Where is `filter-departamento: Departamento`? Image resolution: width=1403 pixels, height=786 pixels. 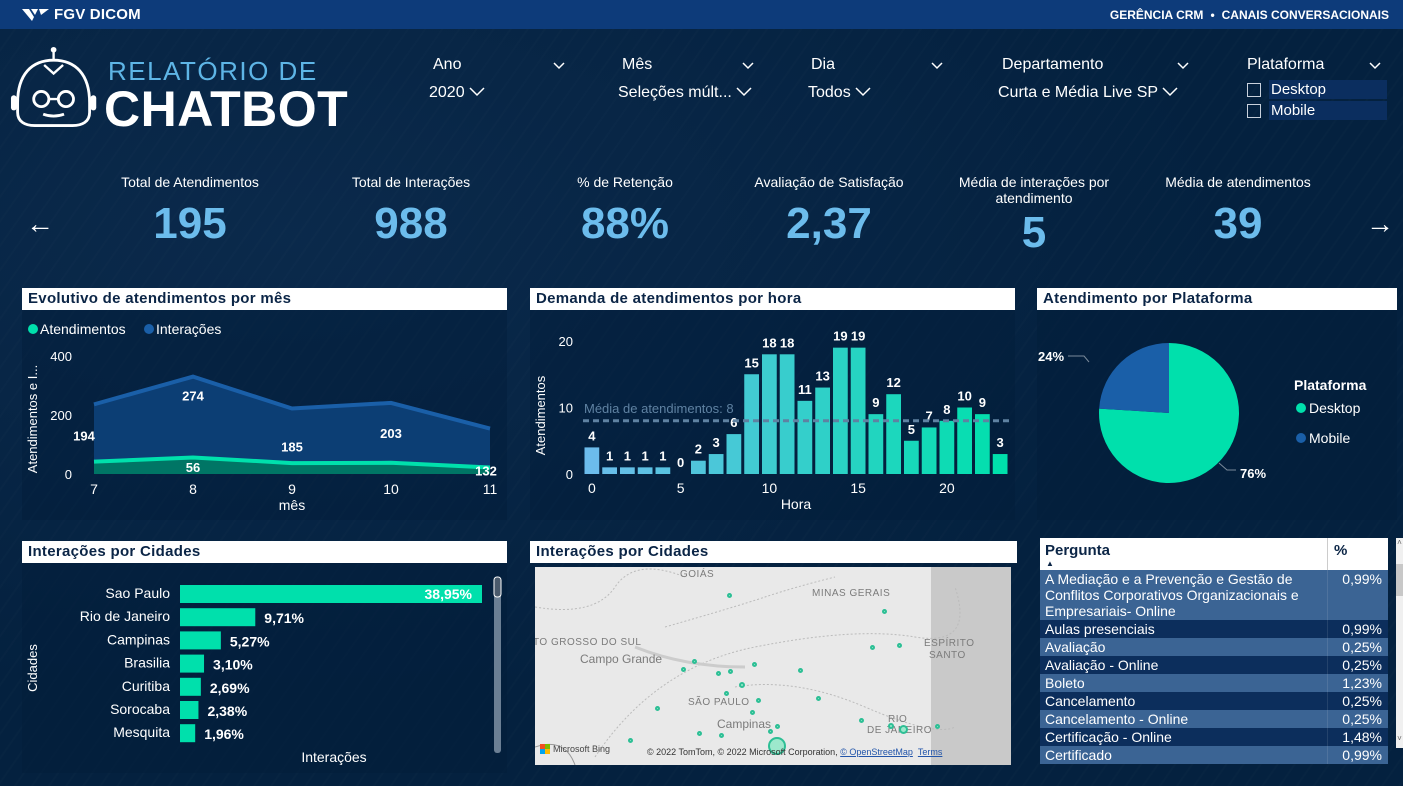 filter-departamento: Departamento is located at coordinates (1097, 65).